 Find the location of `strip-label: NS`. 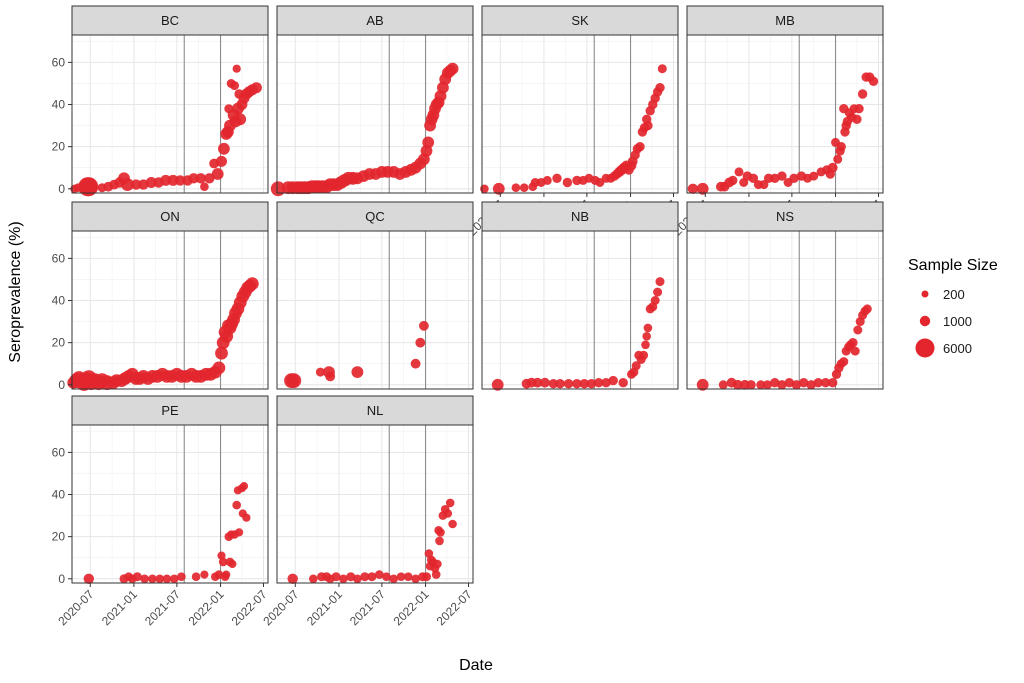

strip-label: NS is located at coordinates (785, 216).